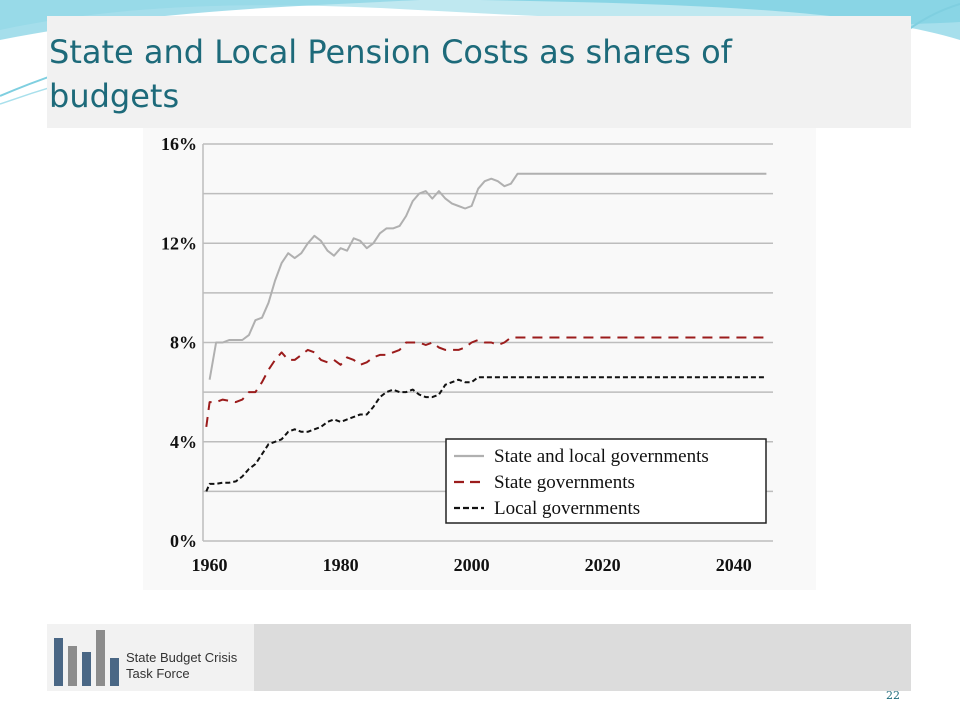  What do you see at coordinates (183, 541) in the screenshot?
I see `y-tick-label-0: 0%` at bounding box center [183, 541].